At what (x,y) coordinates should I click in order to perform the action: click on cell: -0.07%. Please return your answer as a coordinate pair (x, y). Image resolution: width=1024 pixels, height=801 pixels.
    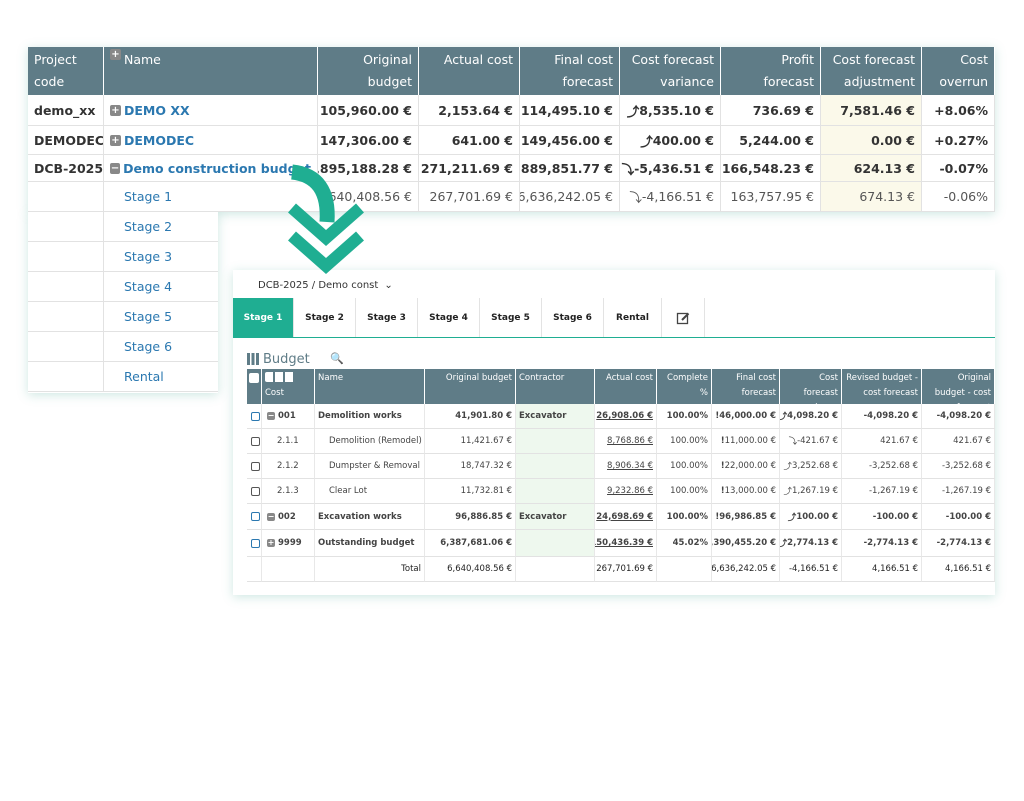
    Looking at the image, I should click on (958, 168).